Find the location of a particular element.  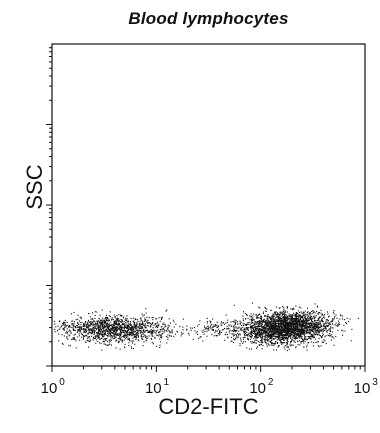

x-tick-label-base: 10 is located at coordinates (257, 388).